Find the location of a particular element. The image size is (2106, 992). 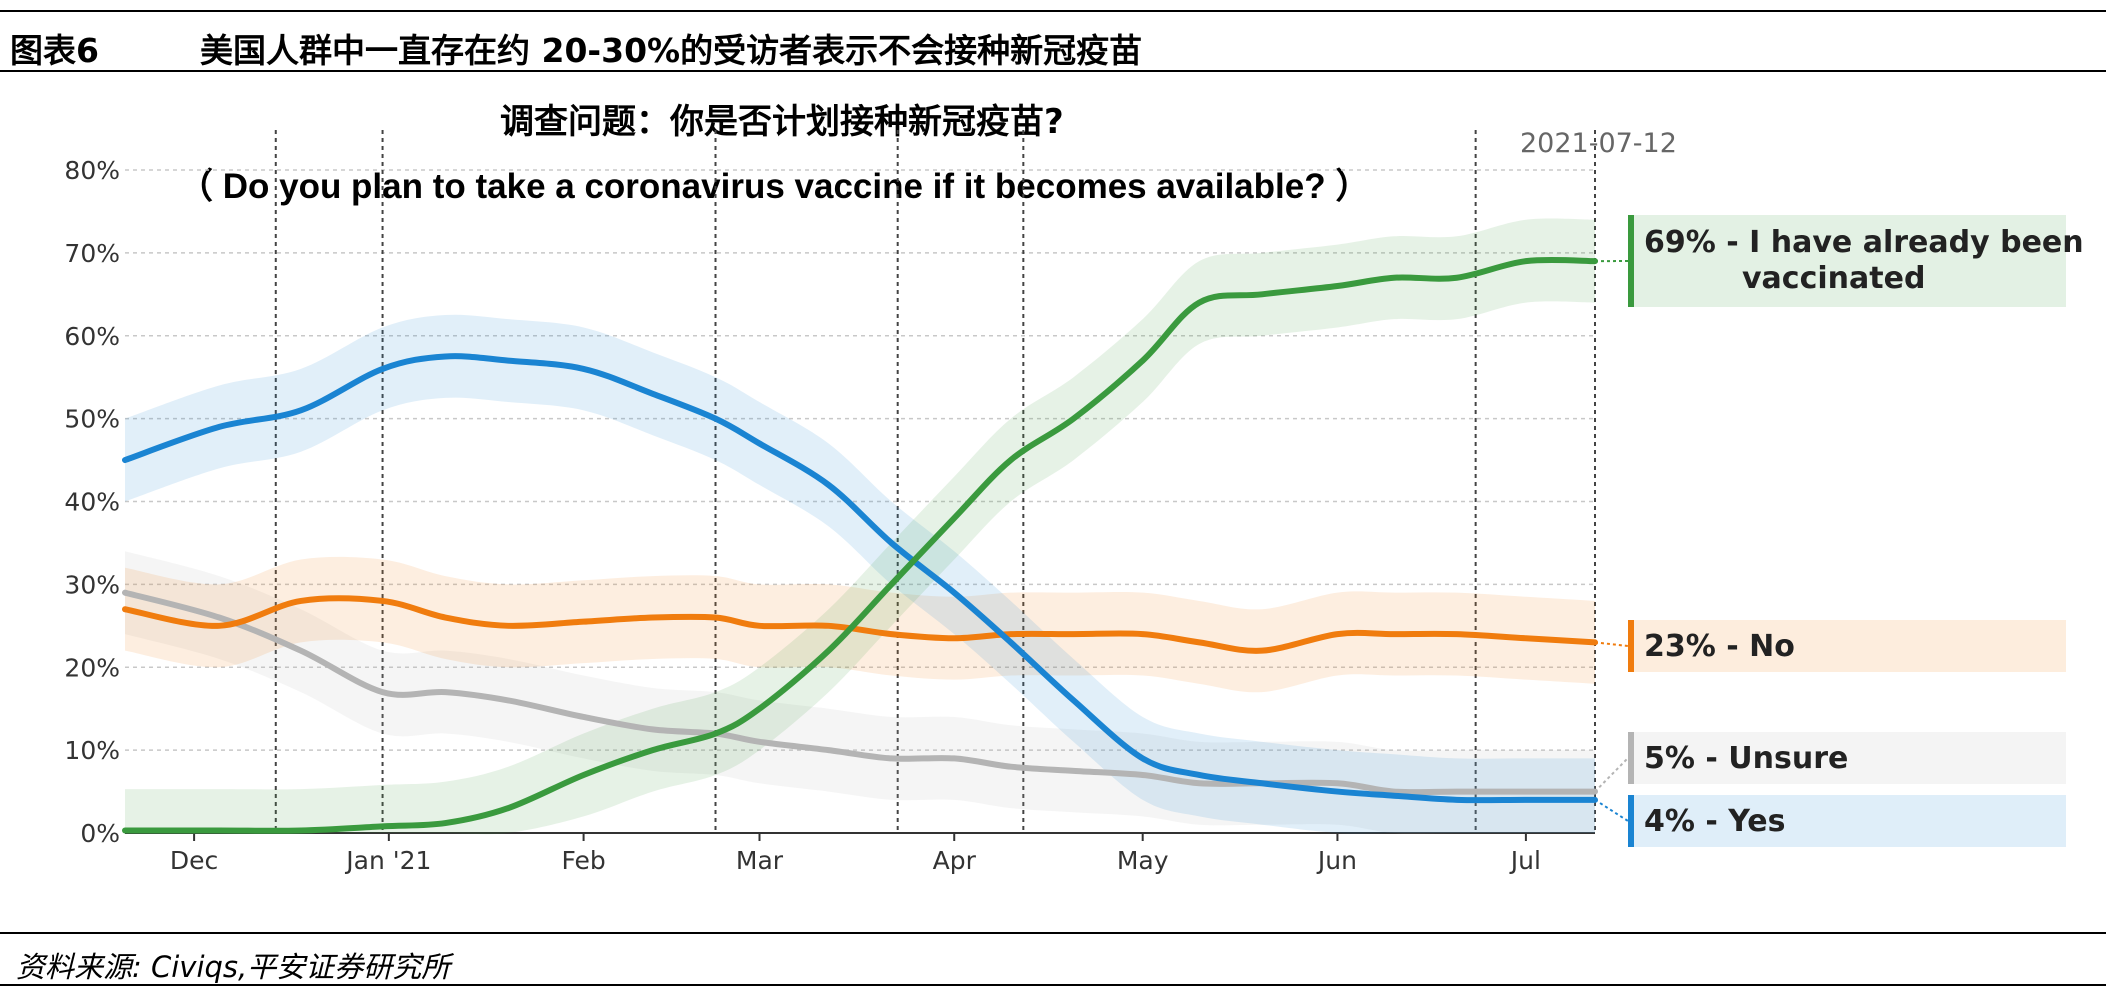

legend-box-vaccinated is located at coordinates (1847, 261).